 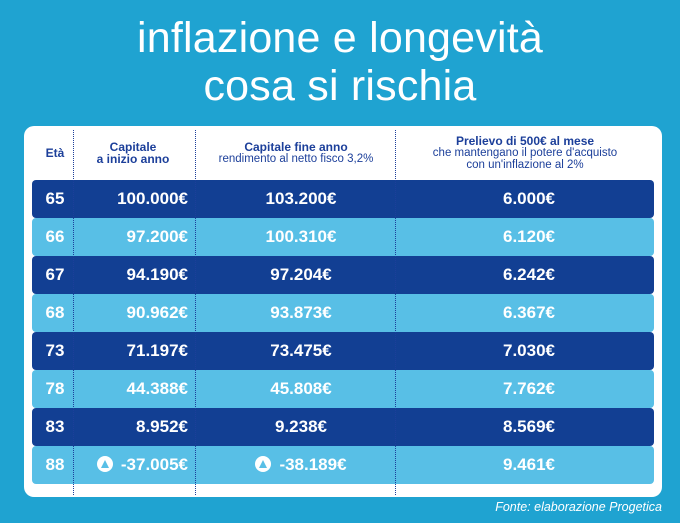 I want to click on capital-end-cell: 100.310€, so click(x=301, y=236).